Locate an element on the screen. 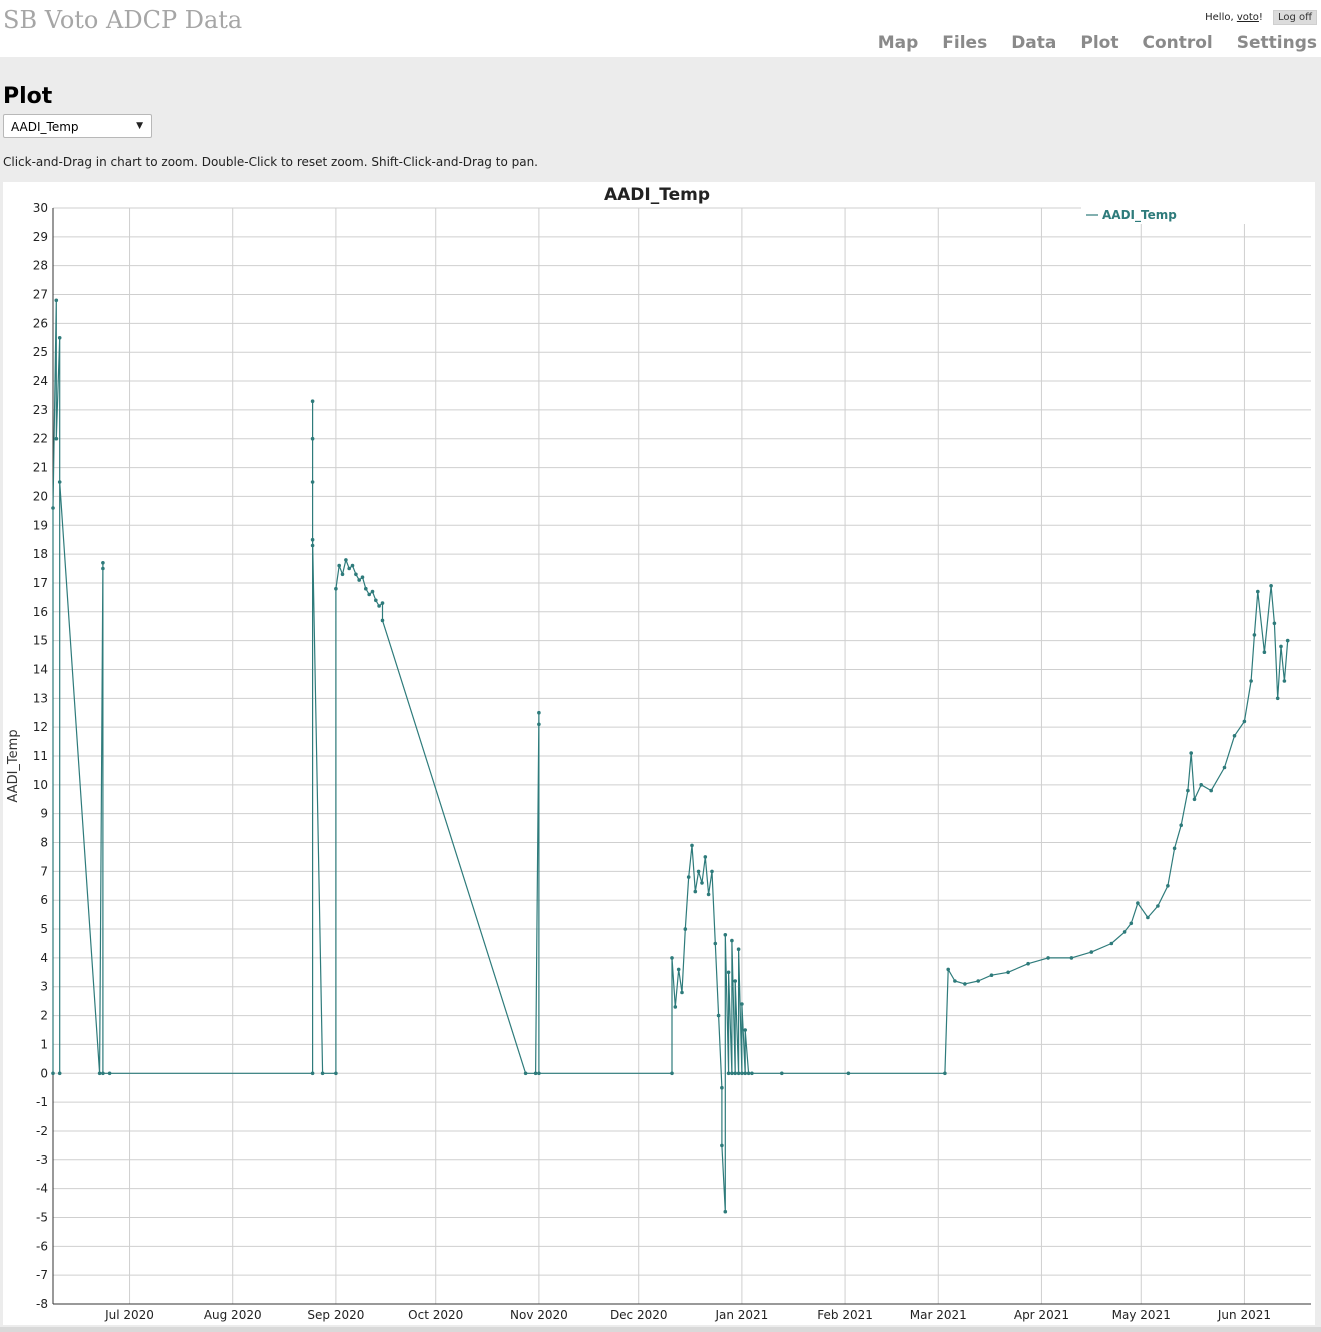 The height and width of the screenshot is (1332, 1321). y-tick-label: 8 is located at coordinates (44, 843).